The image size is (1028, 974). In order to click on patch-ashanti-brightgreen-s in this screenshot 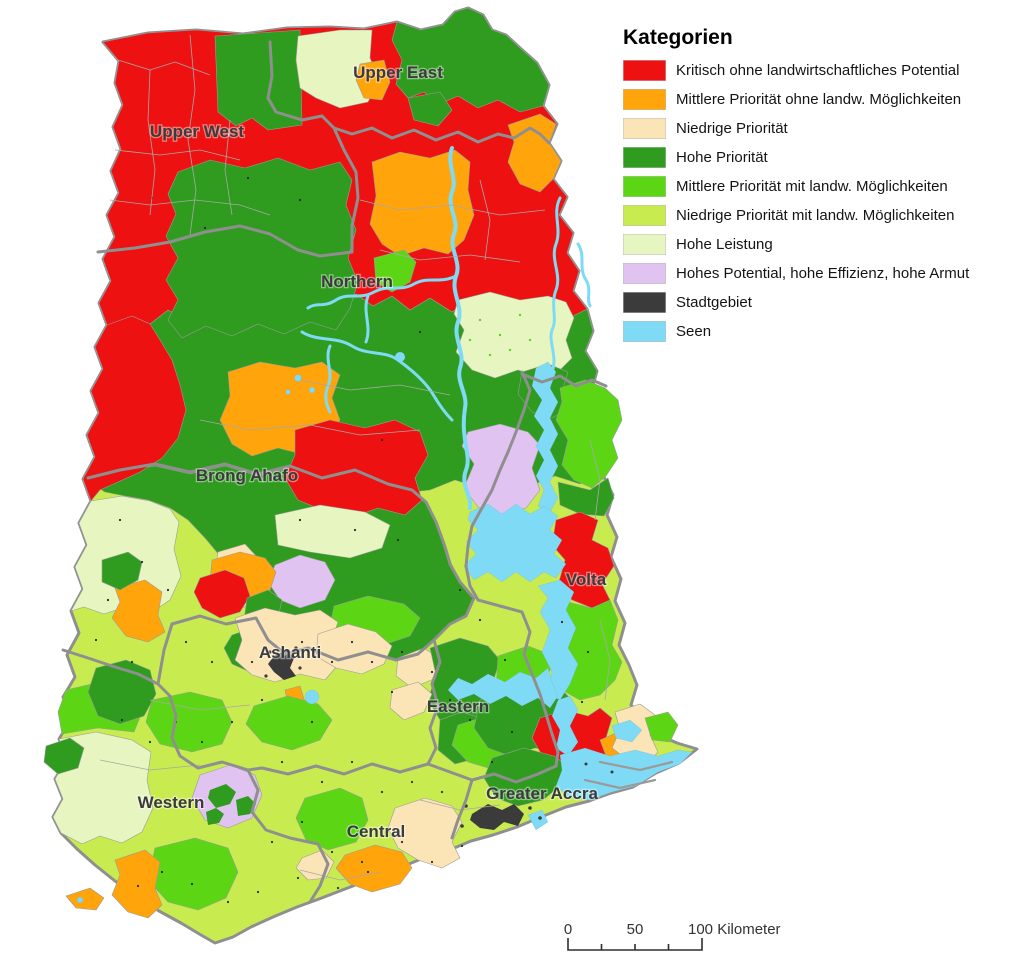, I will do `click(289, 723)`.